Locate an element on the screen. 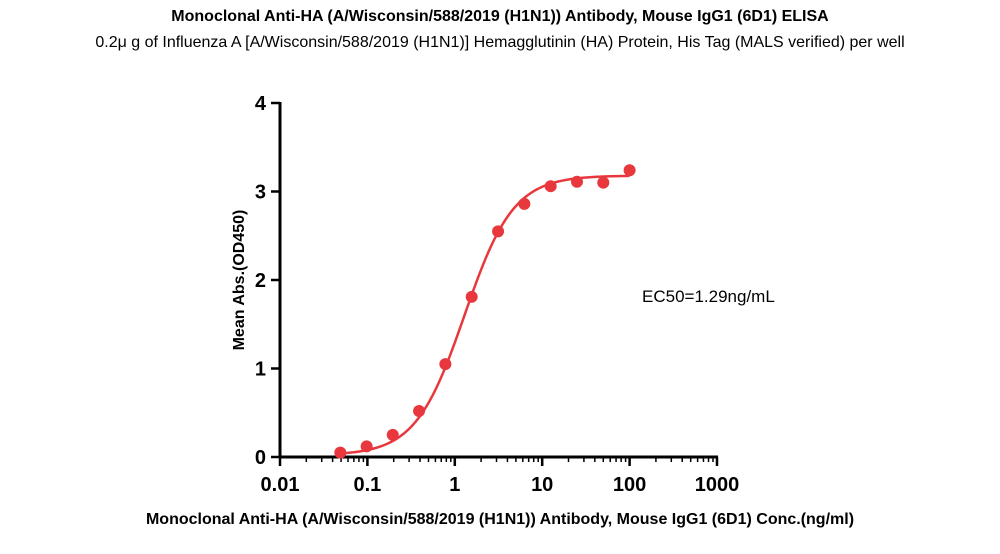 The image size is (1000, 554). y-tick-label: 1 is located at coordinates (260, 370).